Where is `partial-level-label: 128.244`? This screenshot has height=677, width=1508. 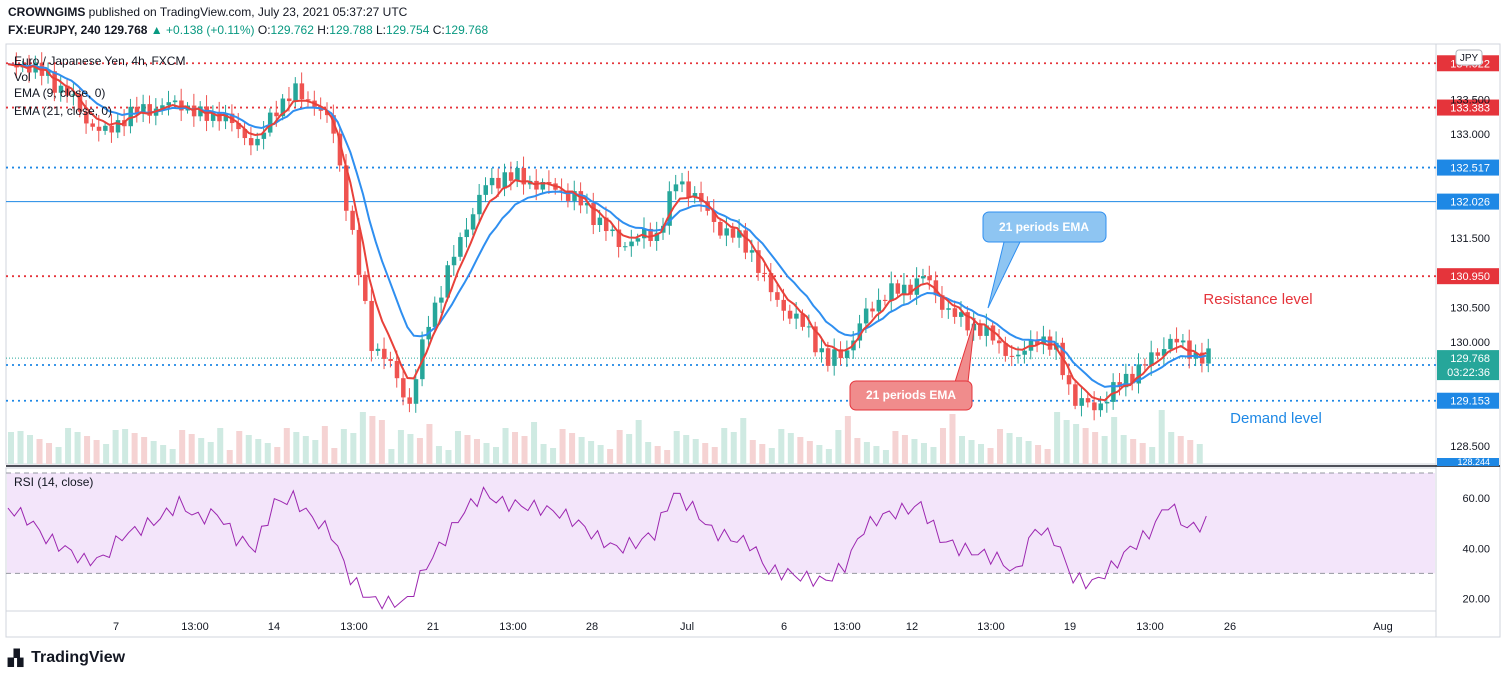
partial-level-label: 128.244 is located at coordinates (1473, 462).